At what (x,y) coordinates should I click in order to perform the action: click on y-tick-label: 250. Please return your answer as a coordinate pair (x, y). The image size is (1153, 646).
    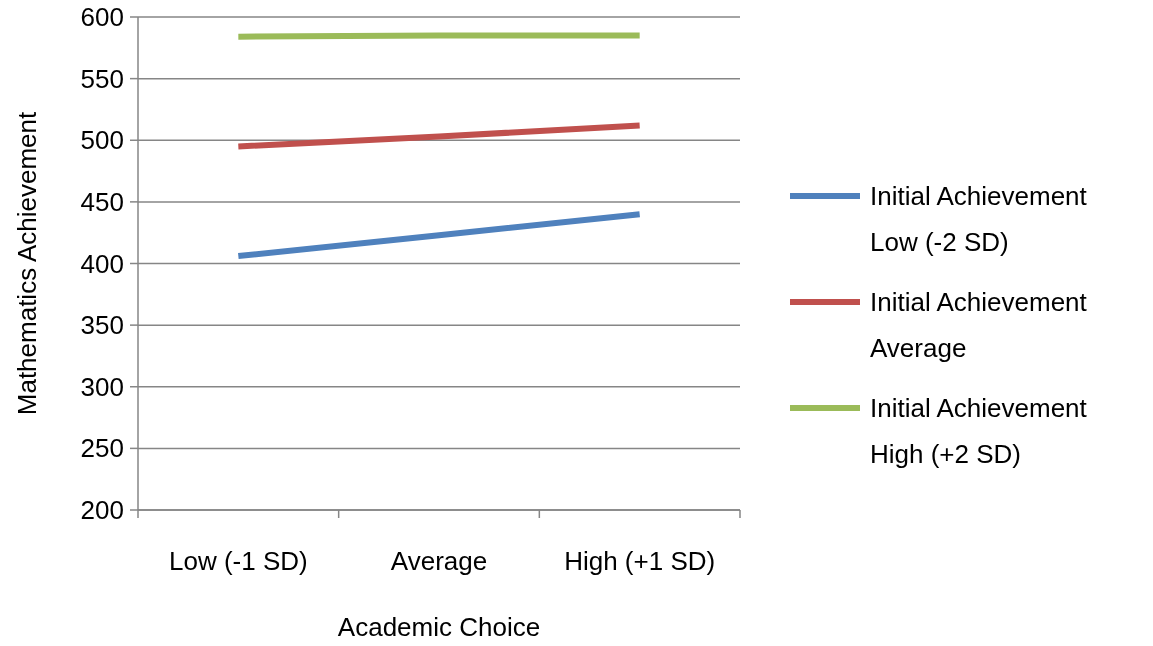
    Looking at the image, I should click on (102, 448).